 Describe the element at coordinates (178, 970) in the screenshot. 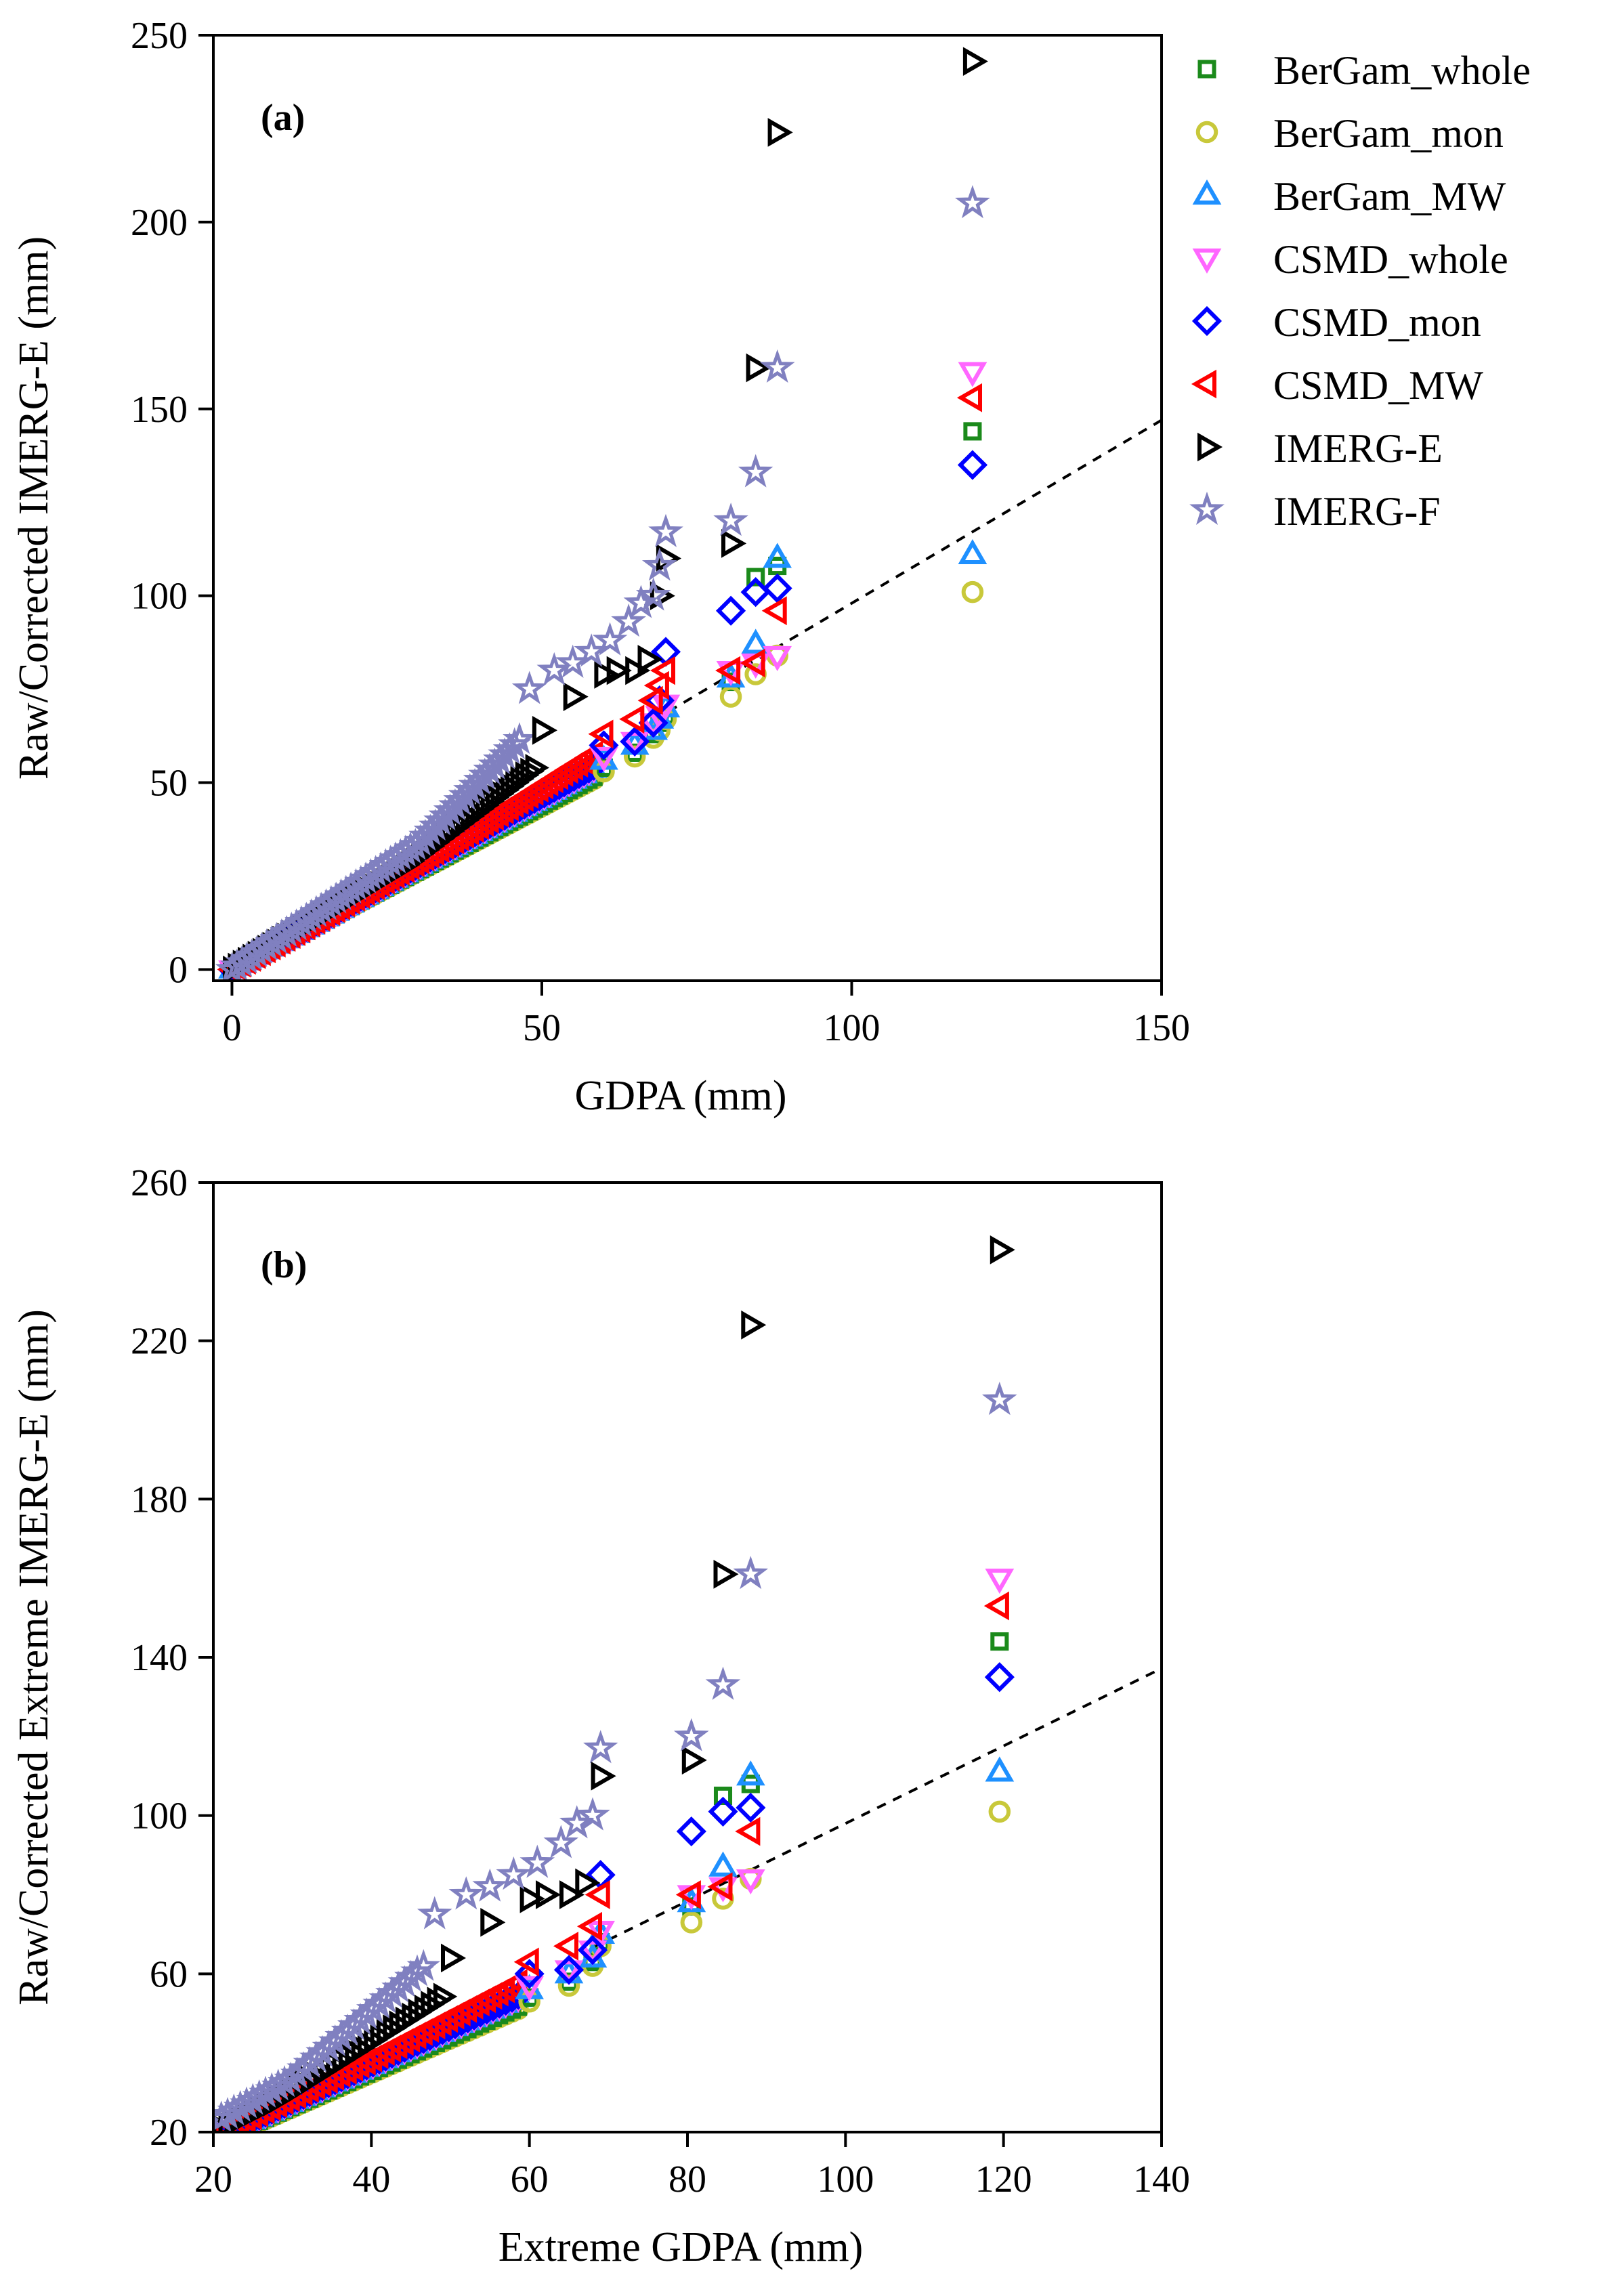

I see `y-tick-label: 0` at that location.